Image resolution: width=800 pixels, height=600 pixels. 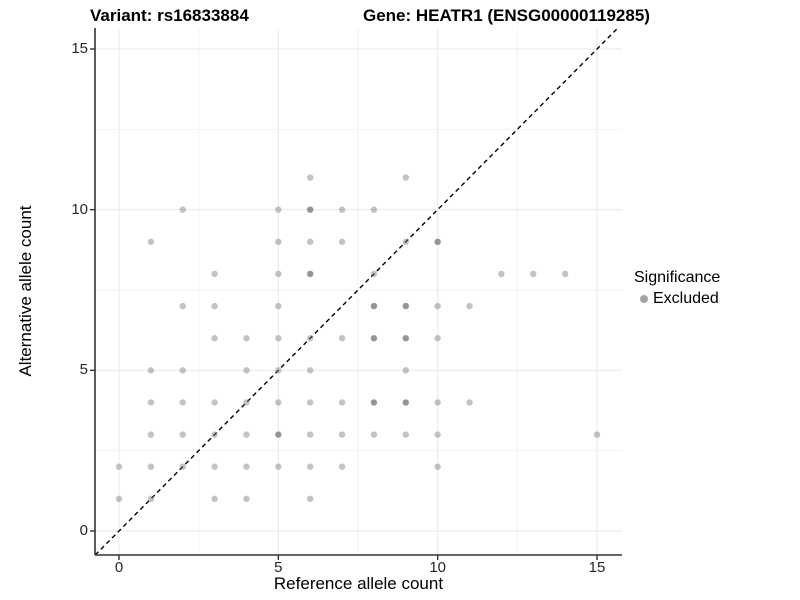 I want to click on legend-item-excluded: Excluded, so click(x=680, y=299).